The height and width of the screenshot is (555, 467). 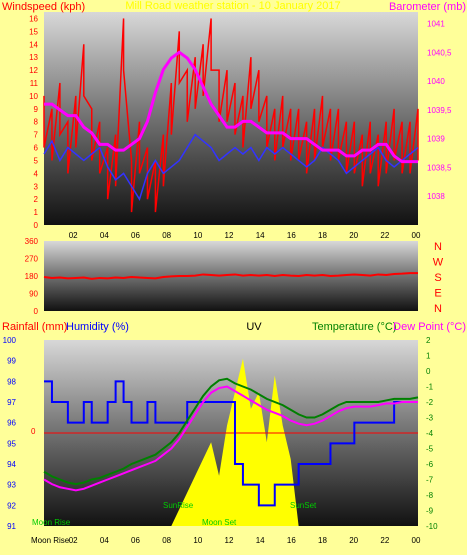 I want to click on humidity-tick-label: 91, so click(x=11, y=526).